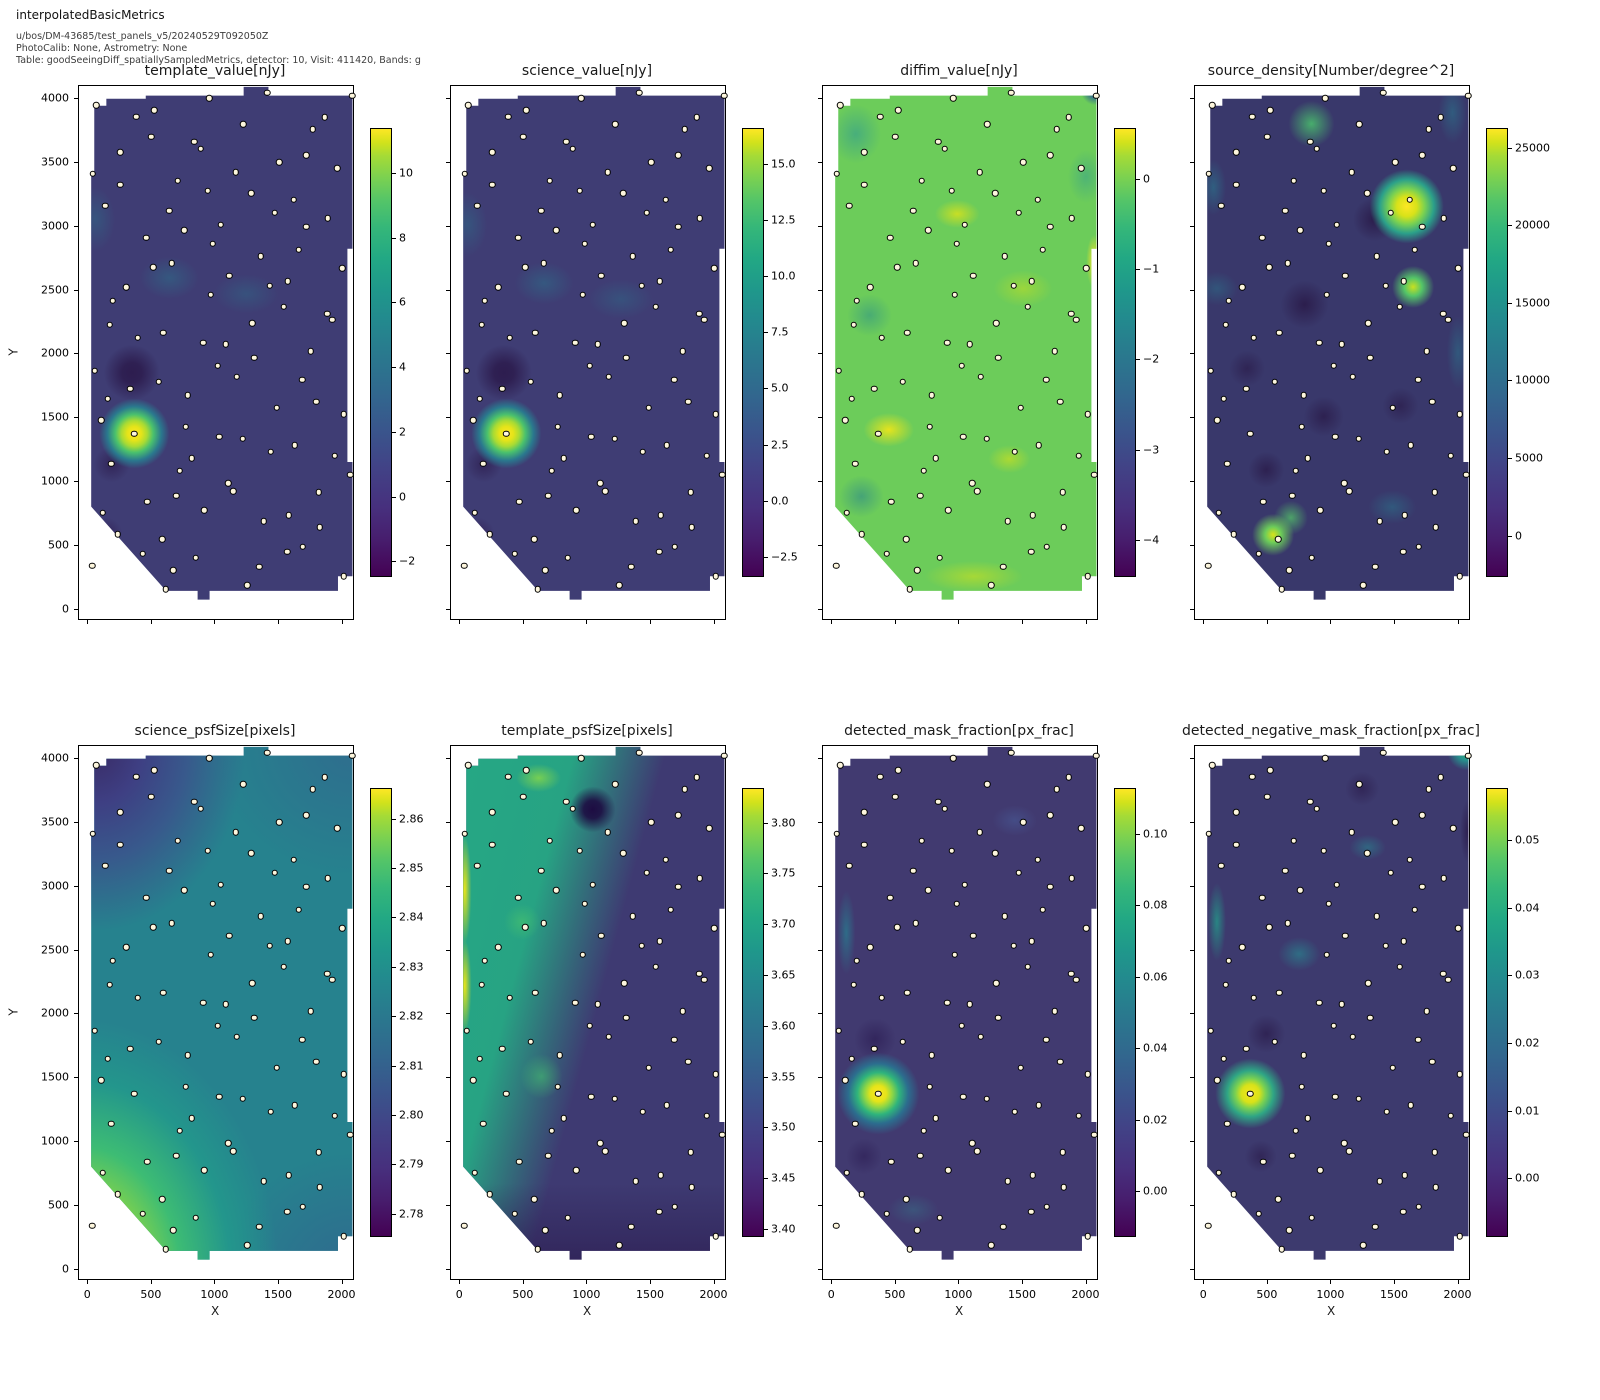 The image size is (1600, 1400). I want to click on colorbar-template_value: 10 8 6 4 2 0 −2, so click(392, 352).